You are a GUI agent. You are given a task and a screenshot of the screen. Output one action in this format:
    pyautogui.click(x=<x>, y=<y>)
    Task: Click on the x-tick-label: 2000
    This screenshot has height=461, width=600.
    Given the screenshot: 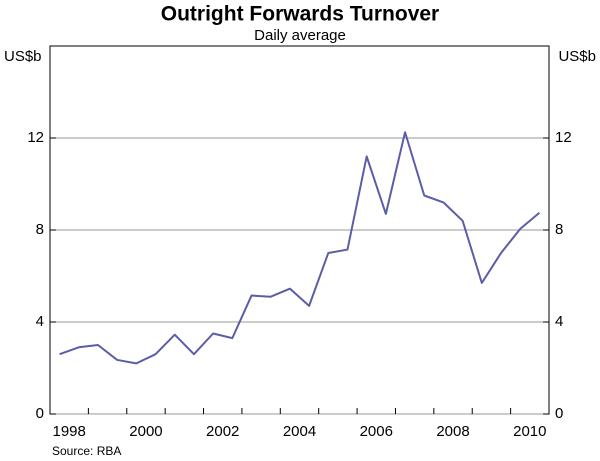 What is the action you would take?
    pyautogui.click(x=145, y=431)
    